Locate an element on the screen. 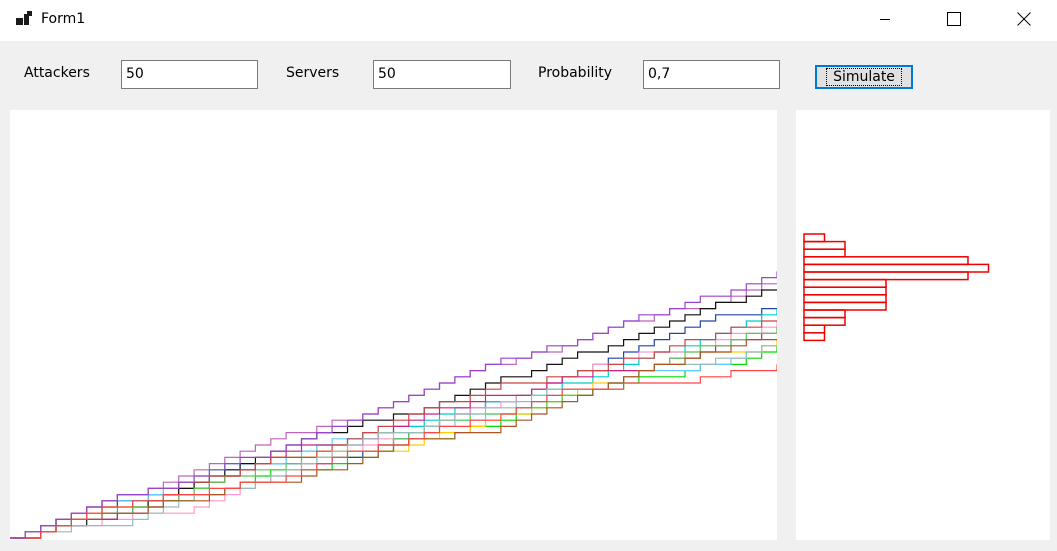  attackers-input: 50 is located at coordinates (189, 74).